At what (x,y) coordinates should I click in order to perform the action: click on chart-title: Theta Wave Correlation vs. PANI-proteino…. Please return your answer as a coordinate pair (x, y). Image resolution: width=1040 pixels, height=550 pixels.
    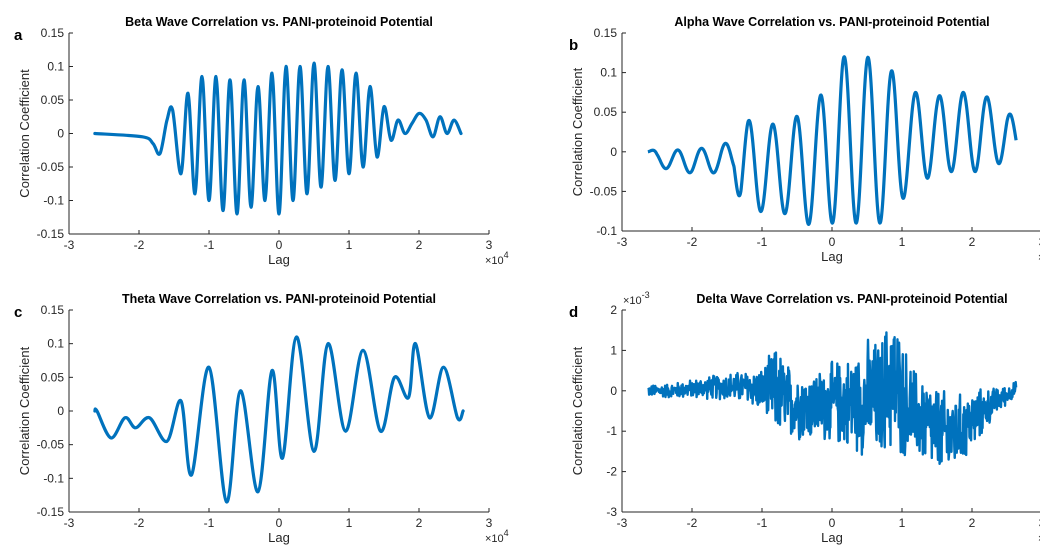
    Looking at the image, I should click on (279, 299).